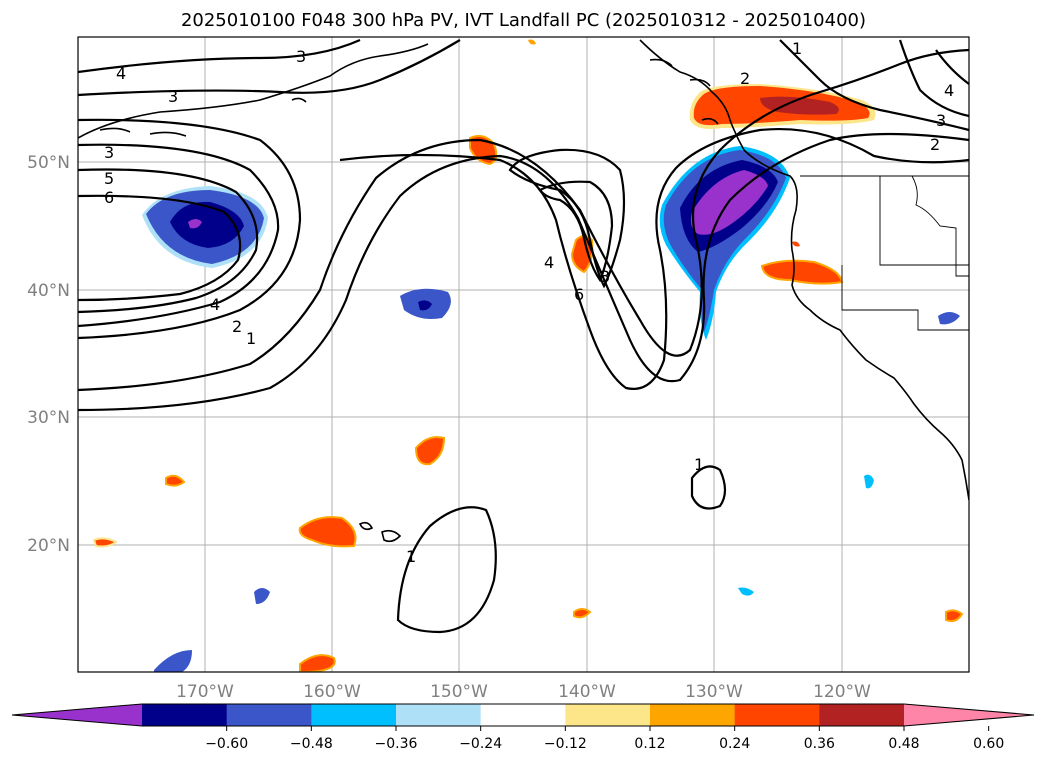  Describe the element at coordinates (988, 744) in the screenshot. I see `colorbar-tick-label: 0.60` at that location.